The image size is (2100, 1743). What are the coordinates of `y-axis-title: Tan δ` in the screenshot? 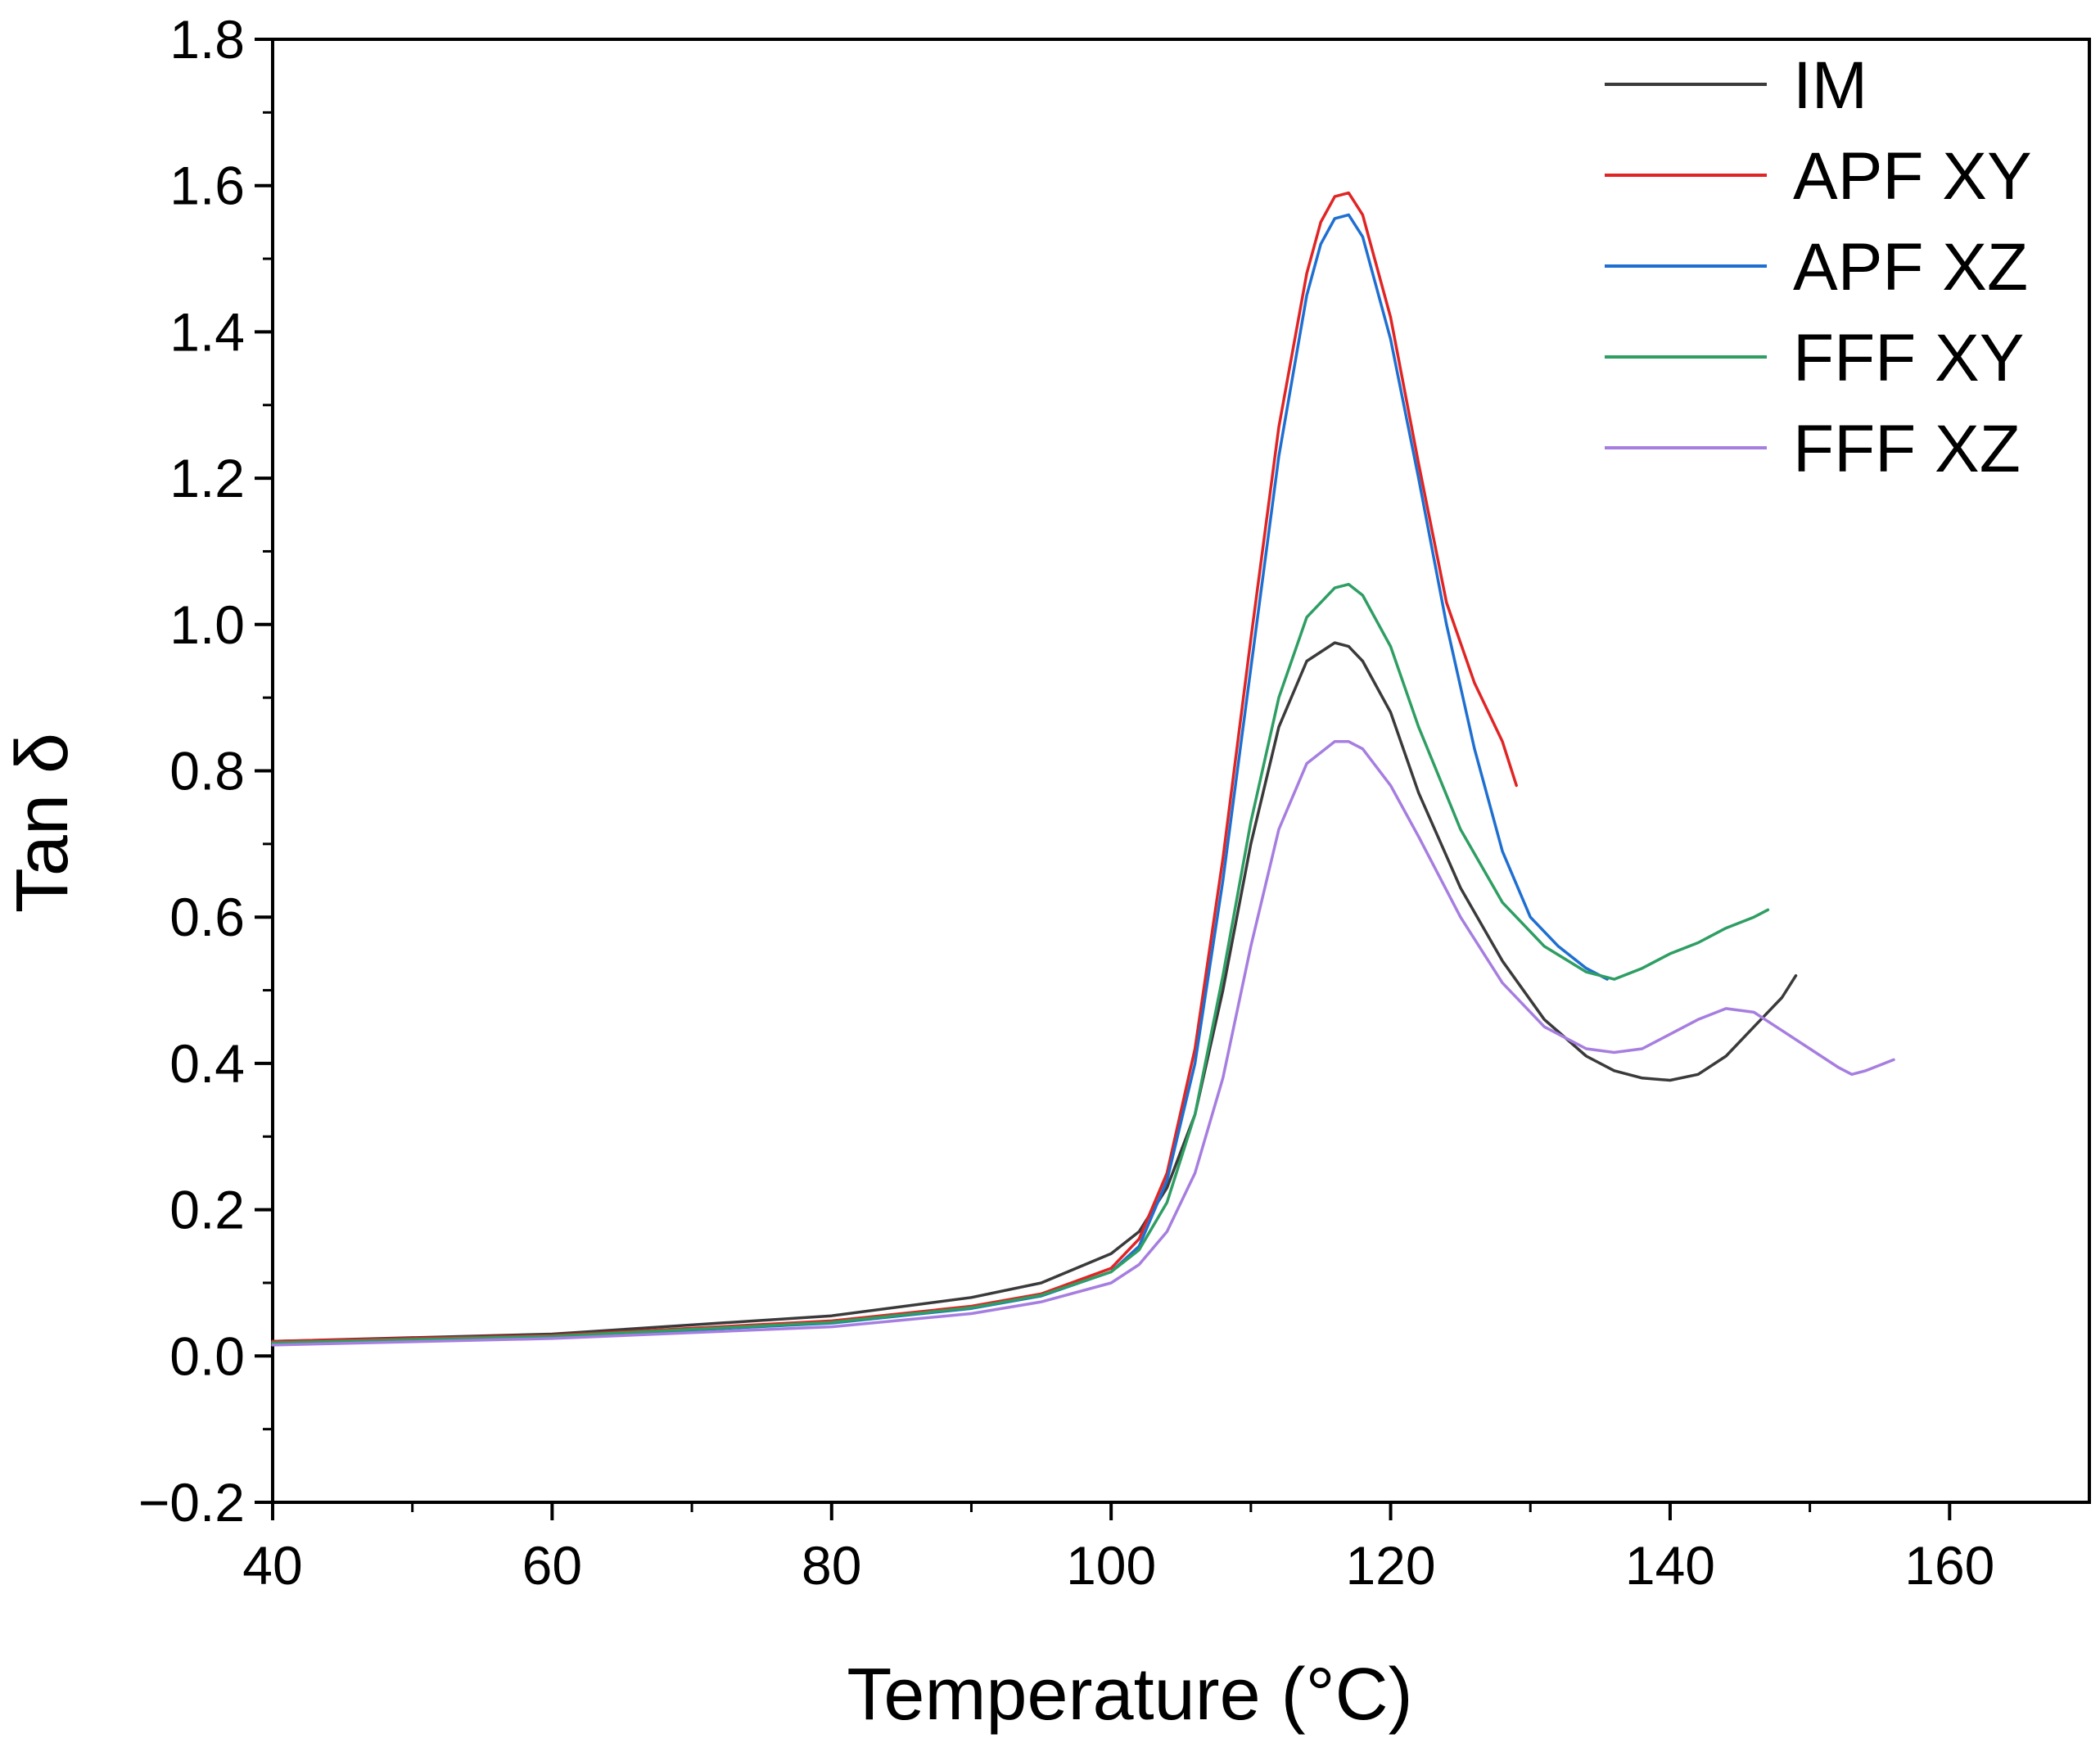 It's located at (43, 823).